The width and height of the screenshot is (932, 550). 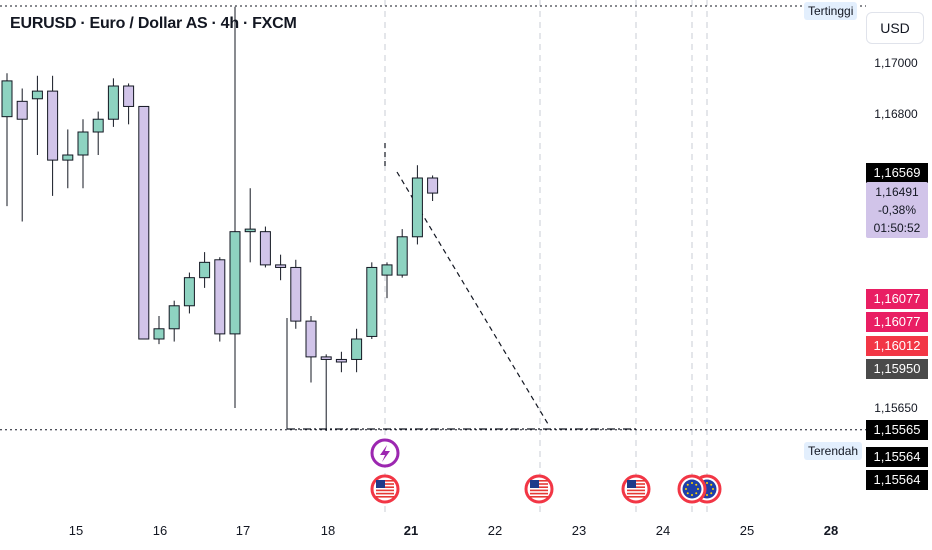 What do you see at coordinates (896, 408) in the screenshot?
I see `y-tick-label: 1,15650` at bounding box center [896, 408].